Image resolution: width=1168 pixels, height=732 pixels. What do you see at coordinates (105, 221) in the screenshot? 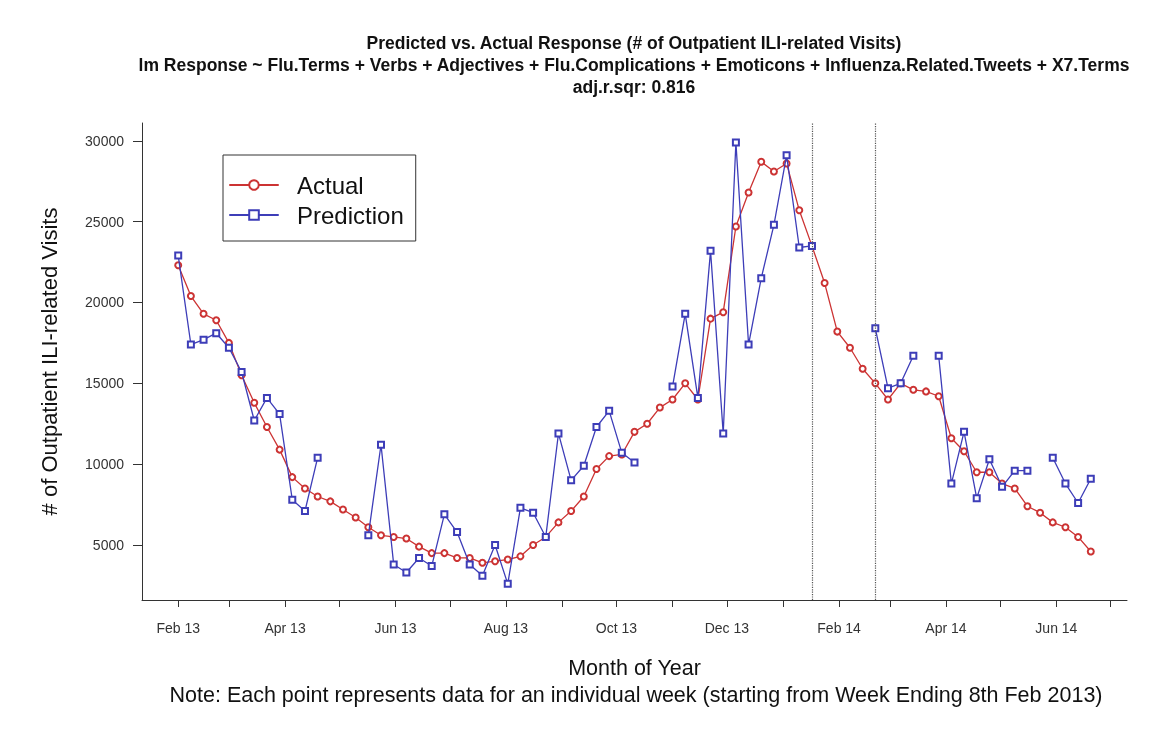
I see `y-tick-label: 25000` at bounding box center [105, 221].